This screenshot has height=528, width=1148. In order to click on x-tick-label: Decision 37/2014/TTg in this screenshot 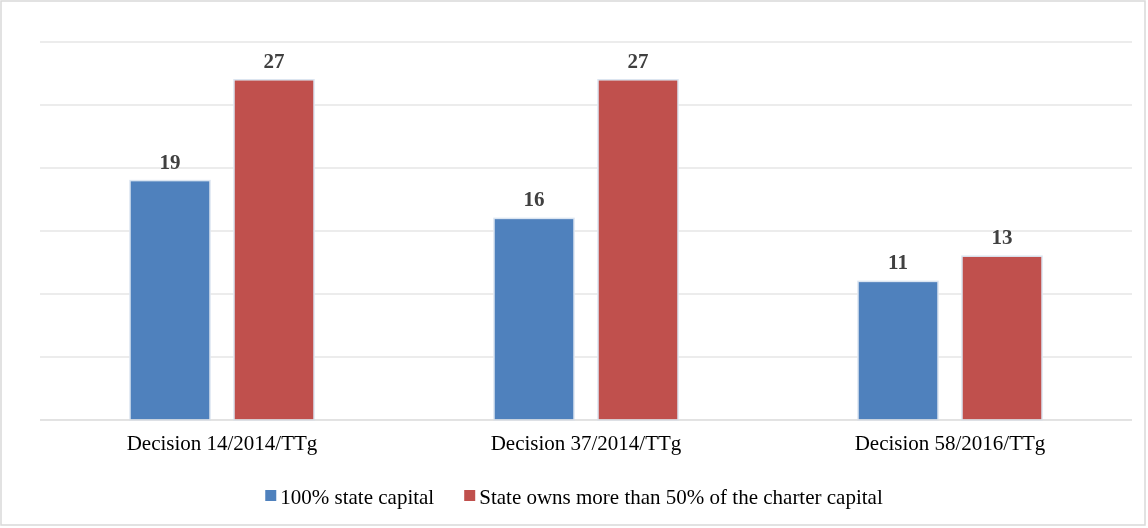, I will do `click(586, 443)`.